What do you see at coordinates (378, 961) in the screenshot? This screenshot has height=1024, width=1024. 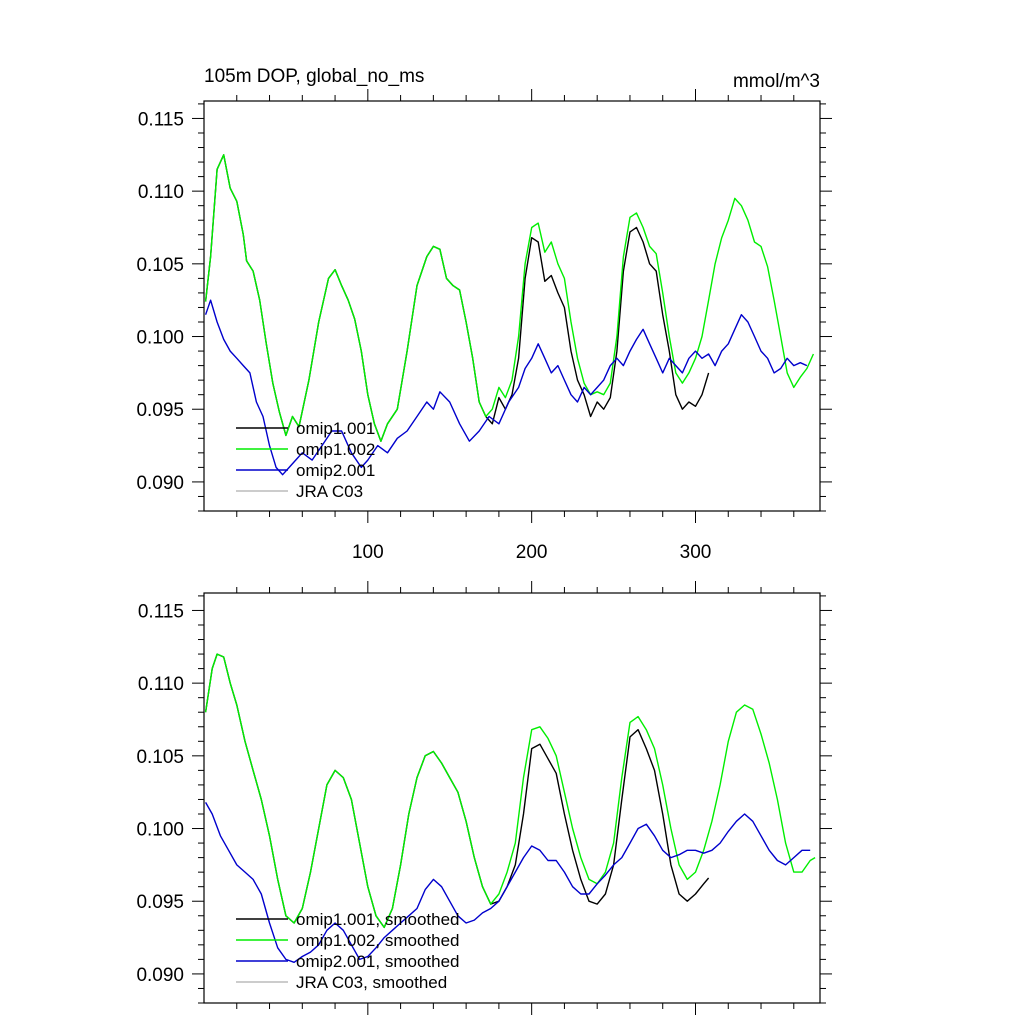 I see `legend-label: omip2.001, smoothed` at bounding box center [378, 961].